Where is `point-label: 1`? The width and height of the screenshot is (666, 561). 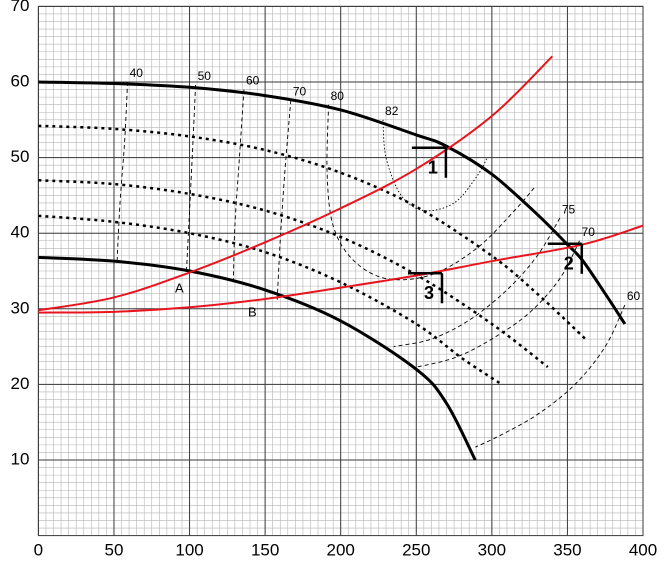
point-label: 1 is located at coordinates (433, 168).